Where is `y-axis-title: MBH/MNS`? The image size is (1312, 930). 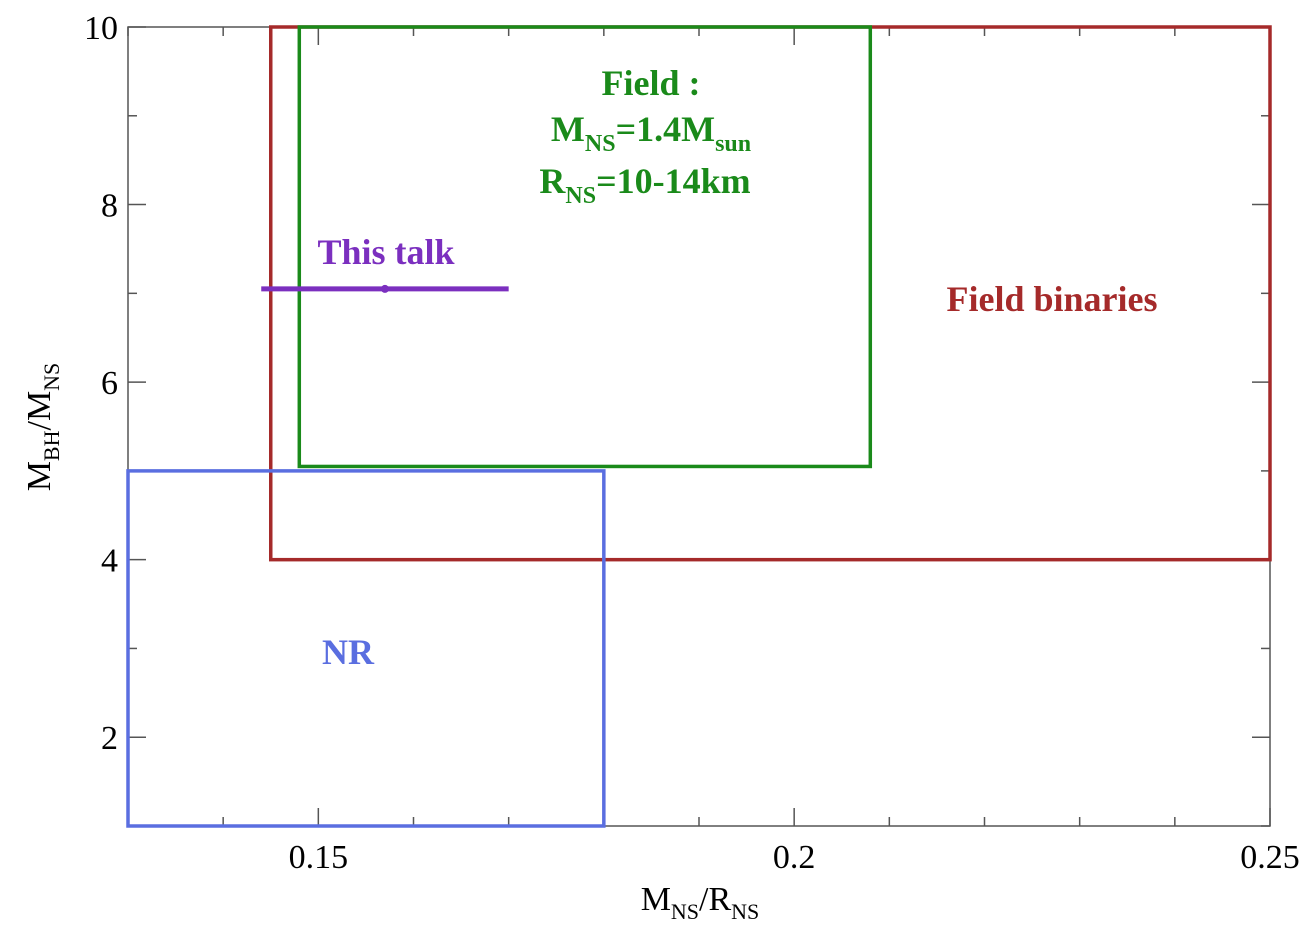
y-axis-title: MBH/MNS is located at coordinates (42, 427).